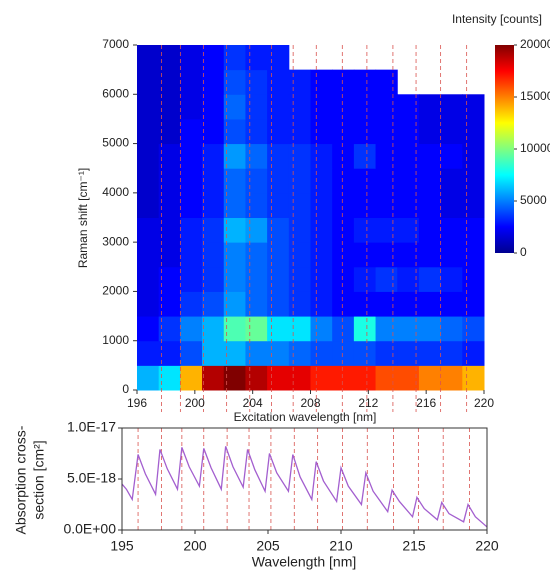  What do you see at coordinates (310, 403) in the screenshot?
I see `x-tick-label: 208` at bounding box center [310, 403].